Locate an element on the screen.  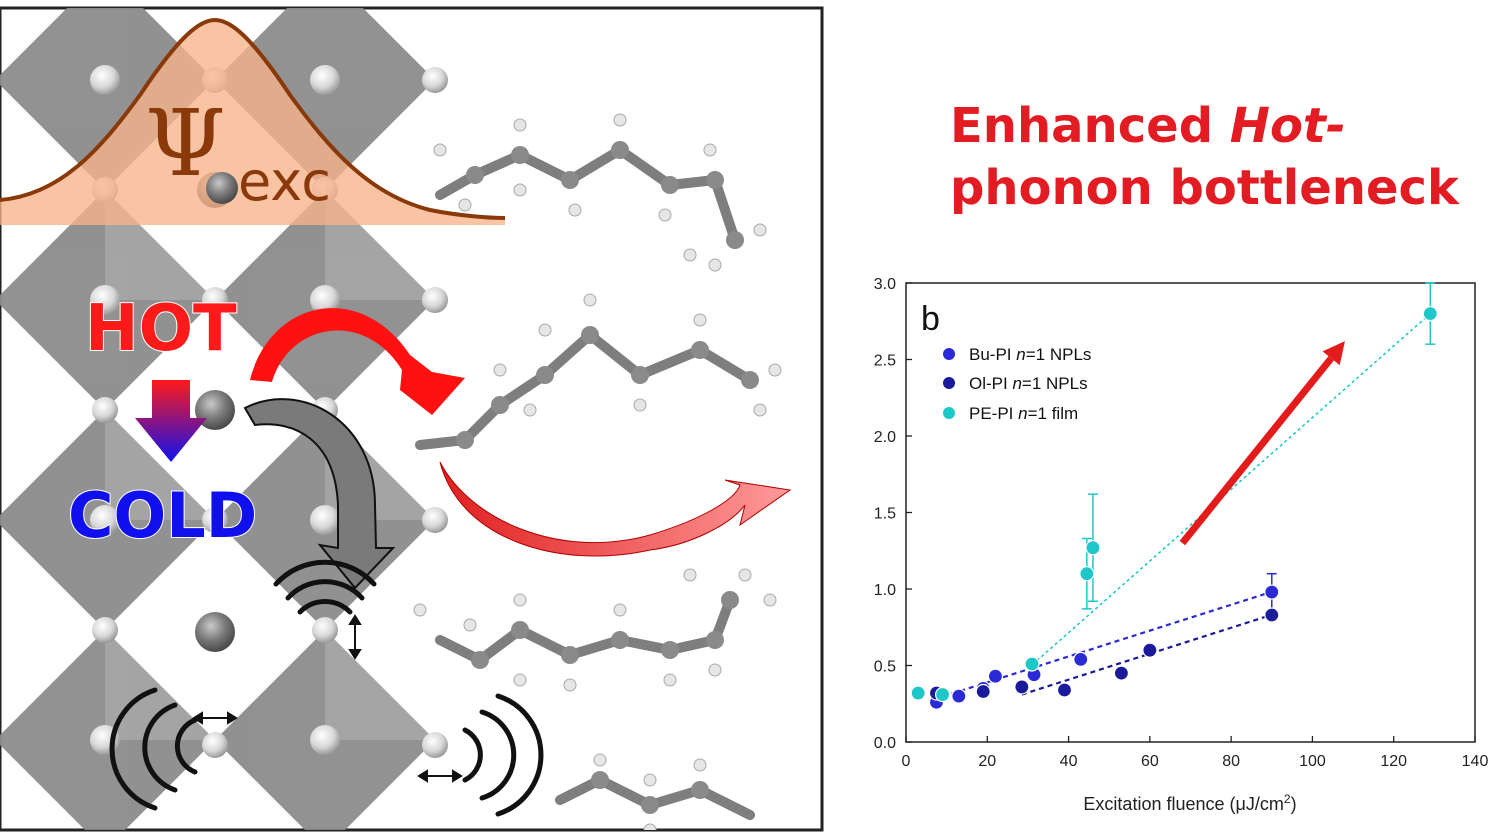
hot-transfer-arrow is located at coordinates (357, 361).